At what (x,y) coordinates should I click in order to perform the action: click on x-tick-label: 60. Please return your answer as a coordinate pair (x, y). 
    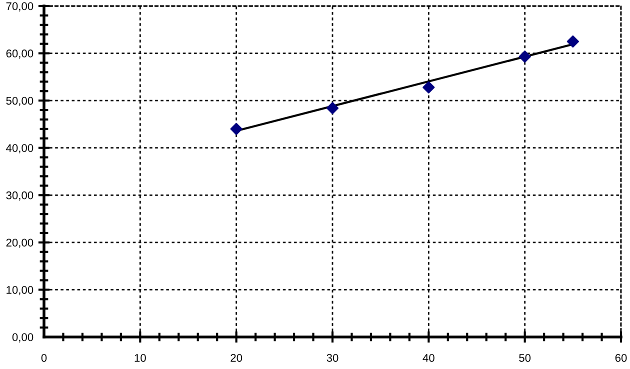
    Looking at the image, I should click on (621, 358).